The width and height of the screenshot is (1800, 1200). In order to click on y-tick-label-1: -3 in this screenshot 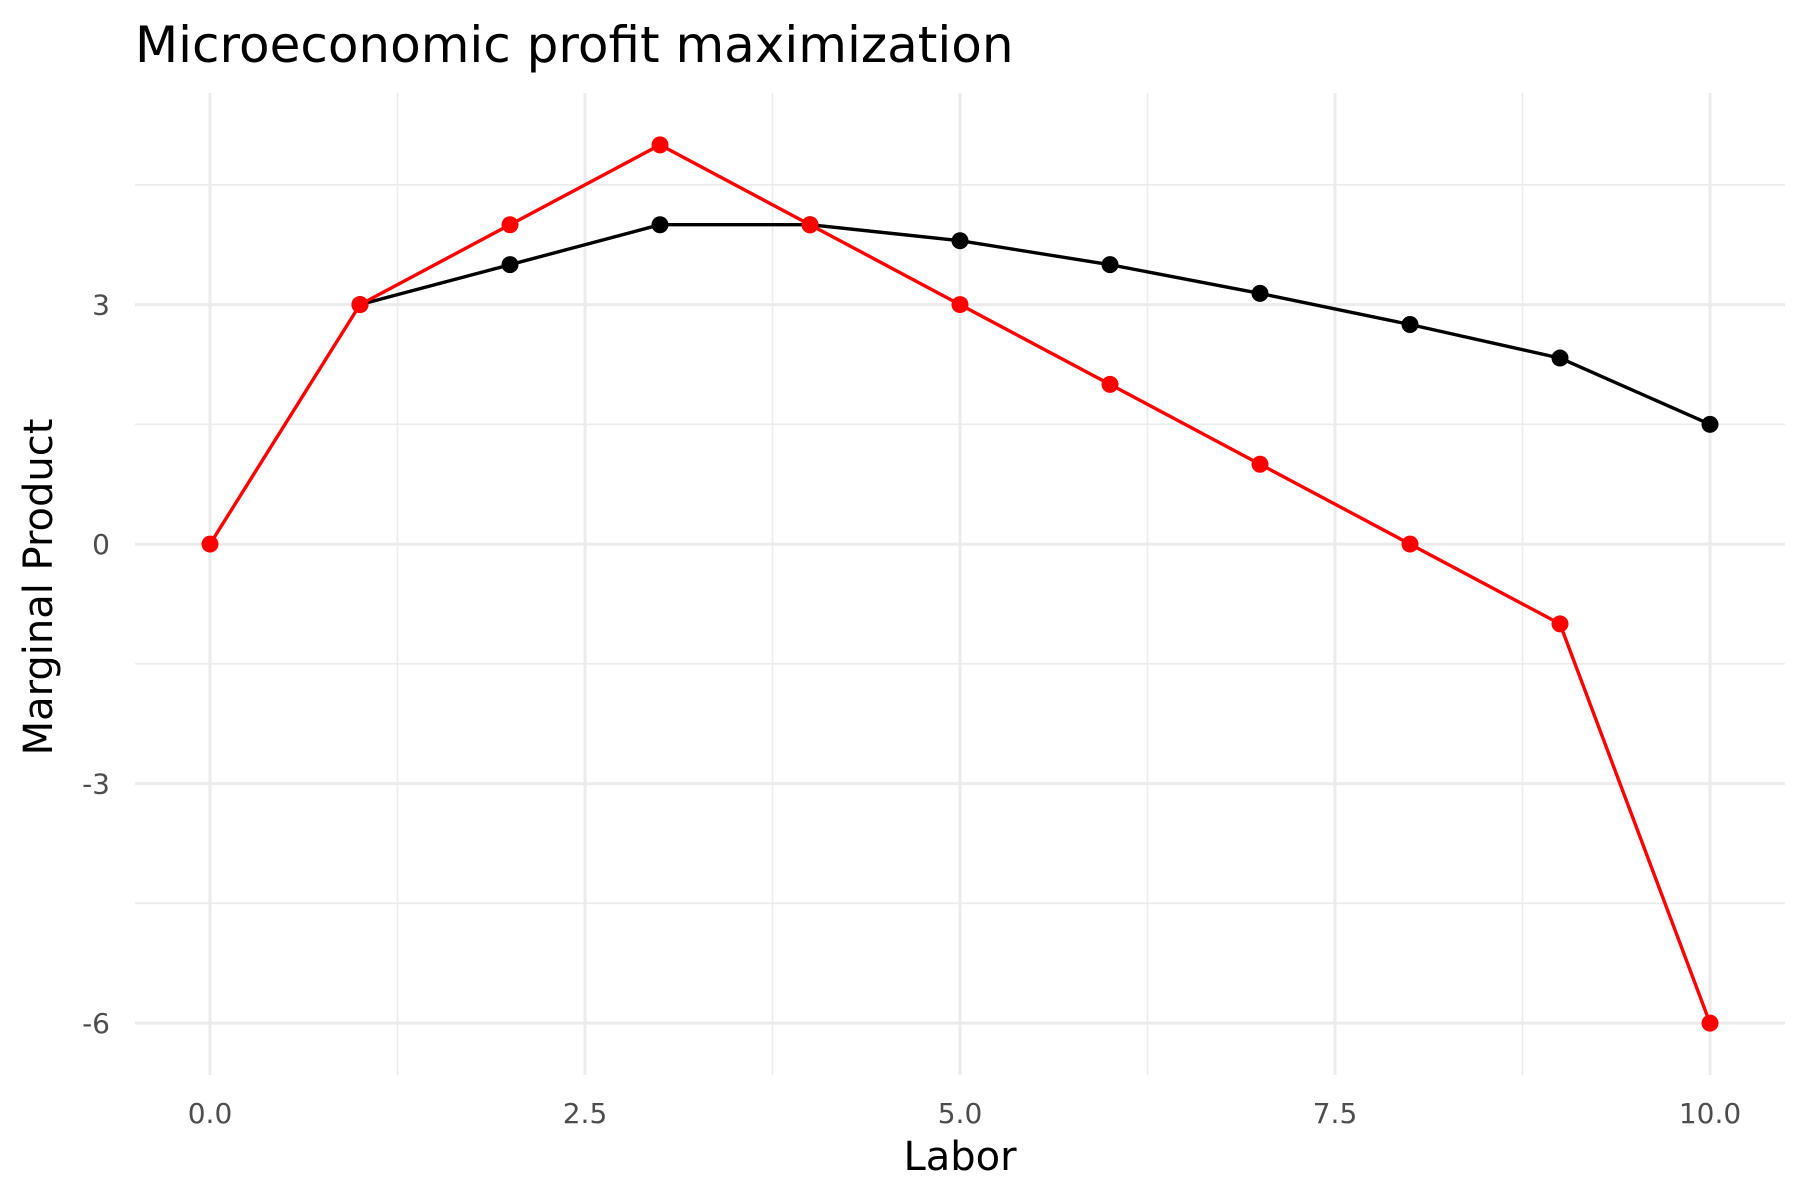, I will do `click(96, 784)`.